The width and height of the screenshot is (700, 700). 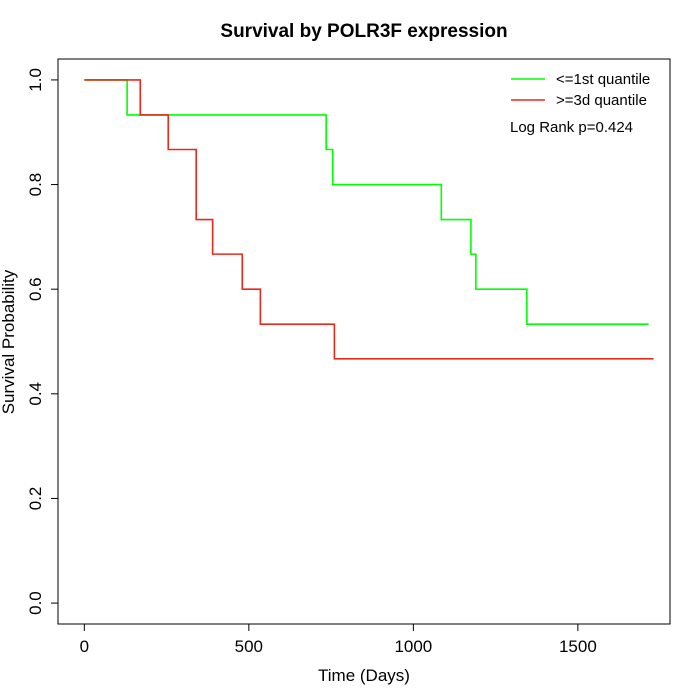 What do you see at coordinates (249, 646) in the screenshot?
I see `x-tick-label: 500` at bounding box center [249, 646].